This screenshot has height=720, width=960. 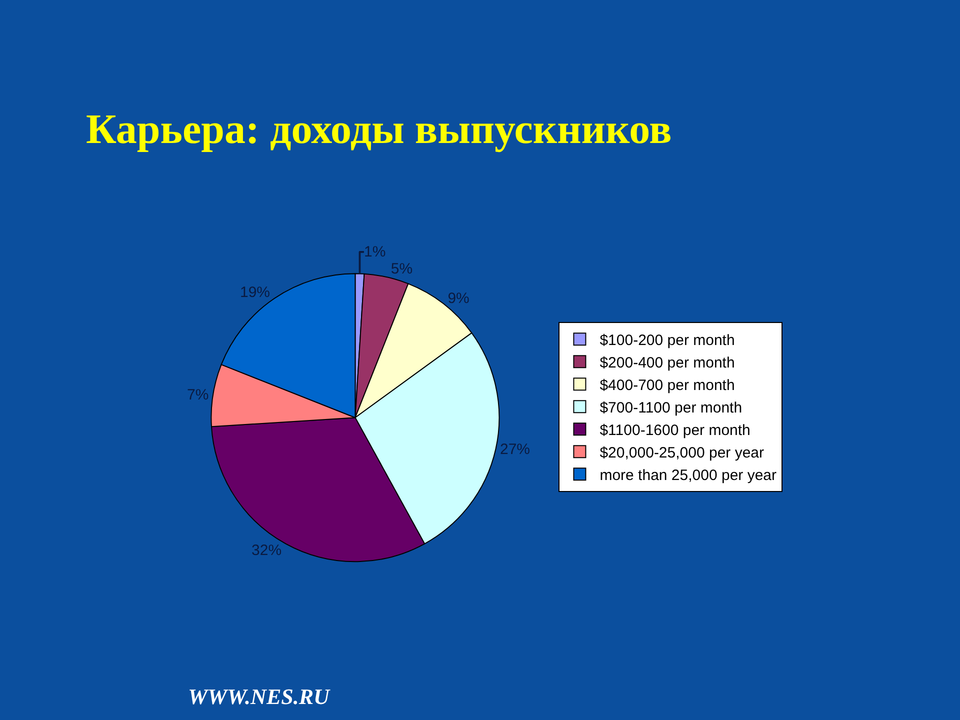 I want to click on chart-title: Карьера: доходы выпускников, so click(x=379, y=130).